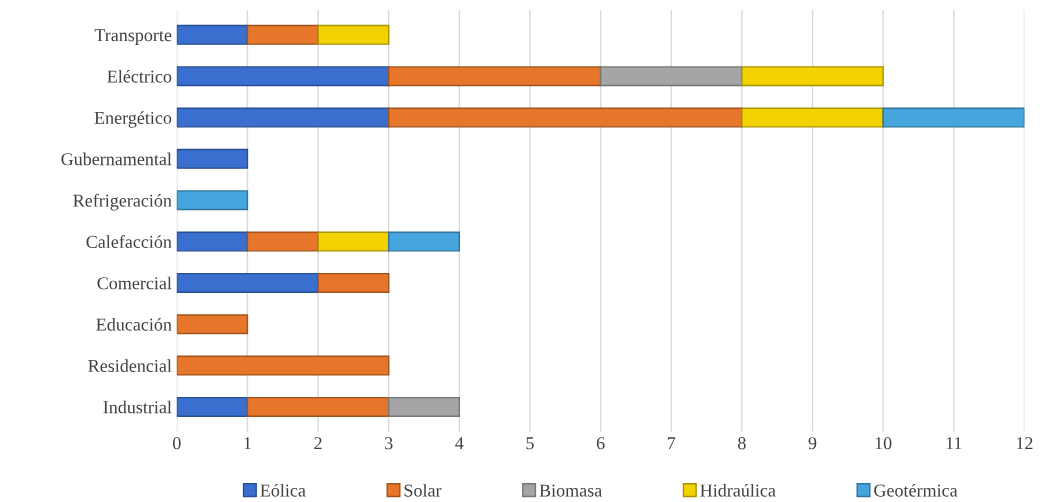  Describe the element at coordinates (389, 443) in the screenshot. I see `x-tick-label: 3` at that location.